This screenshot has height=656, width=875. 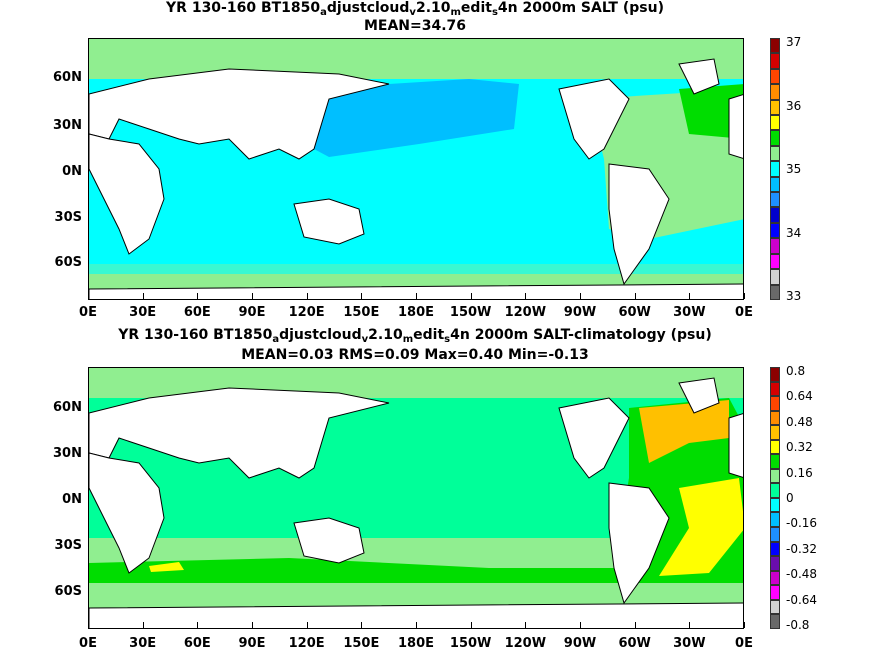 What do you see at coordinates (72, 171) in the screenshot?
I see `top-lat-0n: 0N` at bounding box center [72, 171].